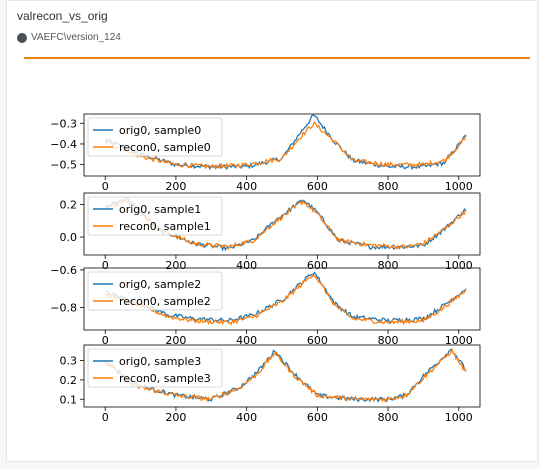 This screenshot has width=540, height=469. I want to click on run-source: VAEFC\version_124, so click(69, 37).